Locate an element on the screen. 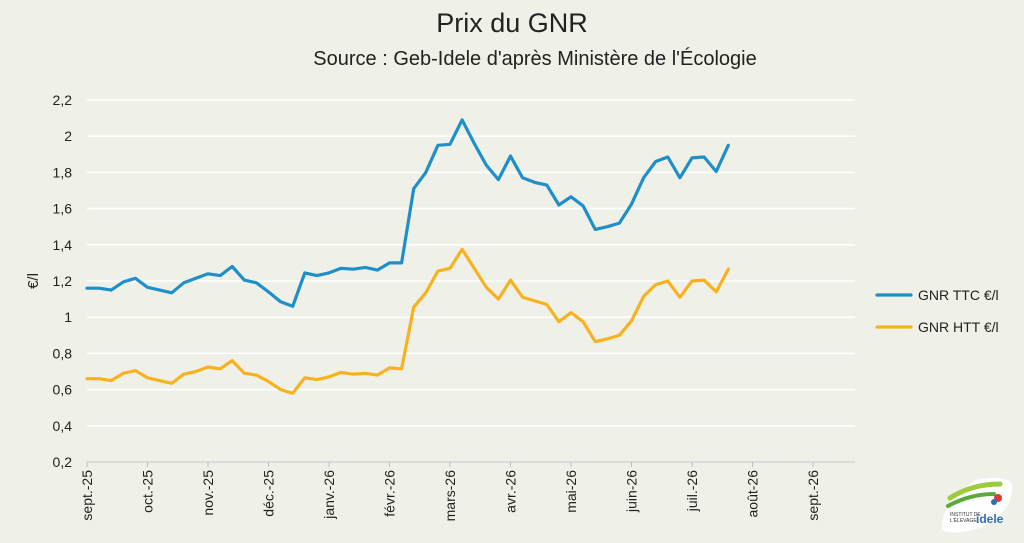  y-tick-label: 0,8 is located at coordinates (63, 353).